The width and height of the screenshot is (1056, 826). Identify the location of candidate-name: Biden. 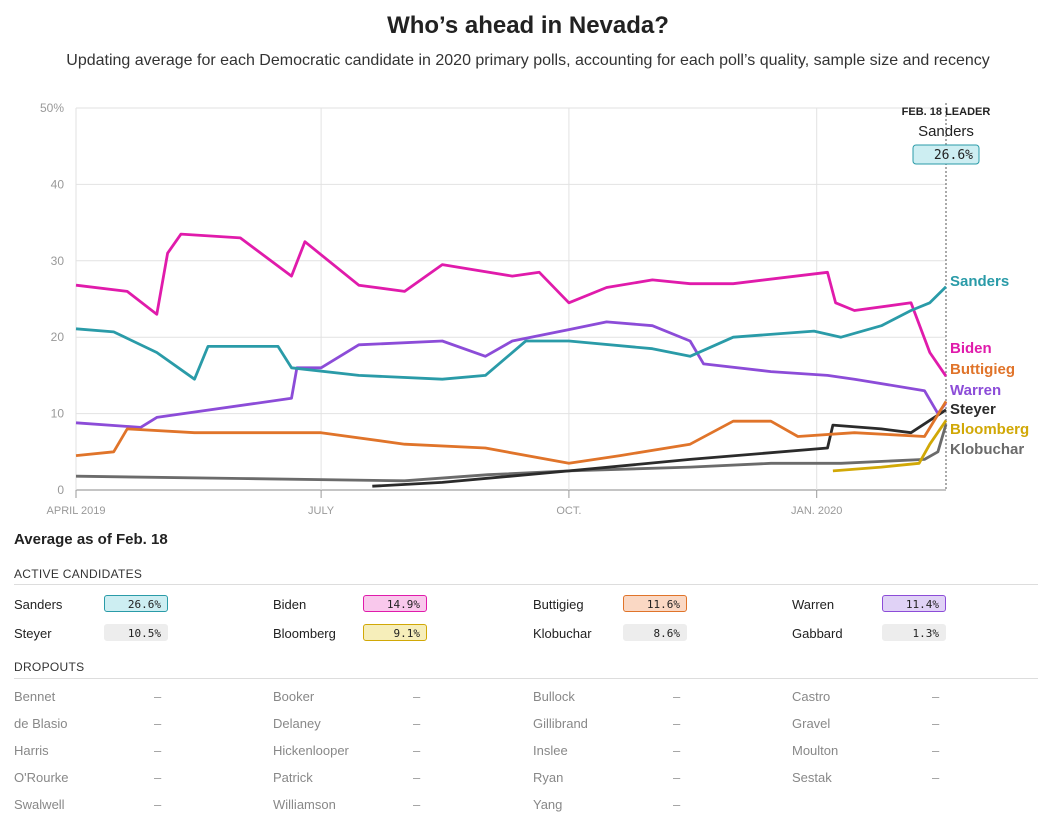
(290, 604).